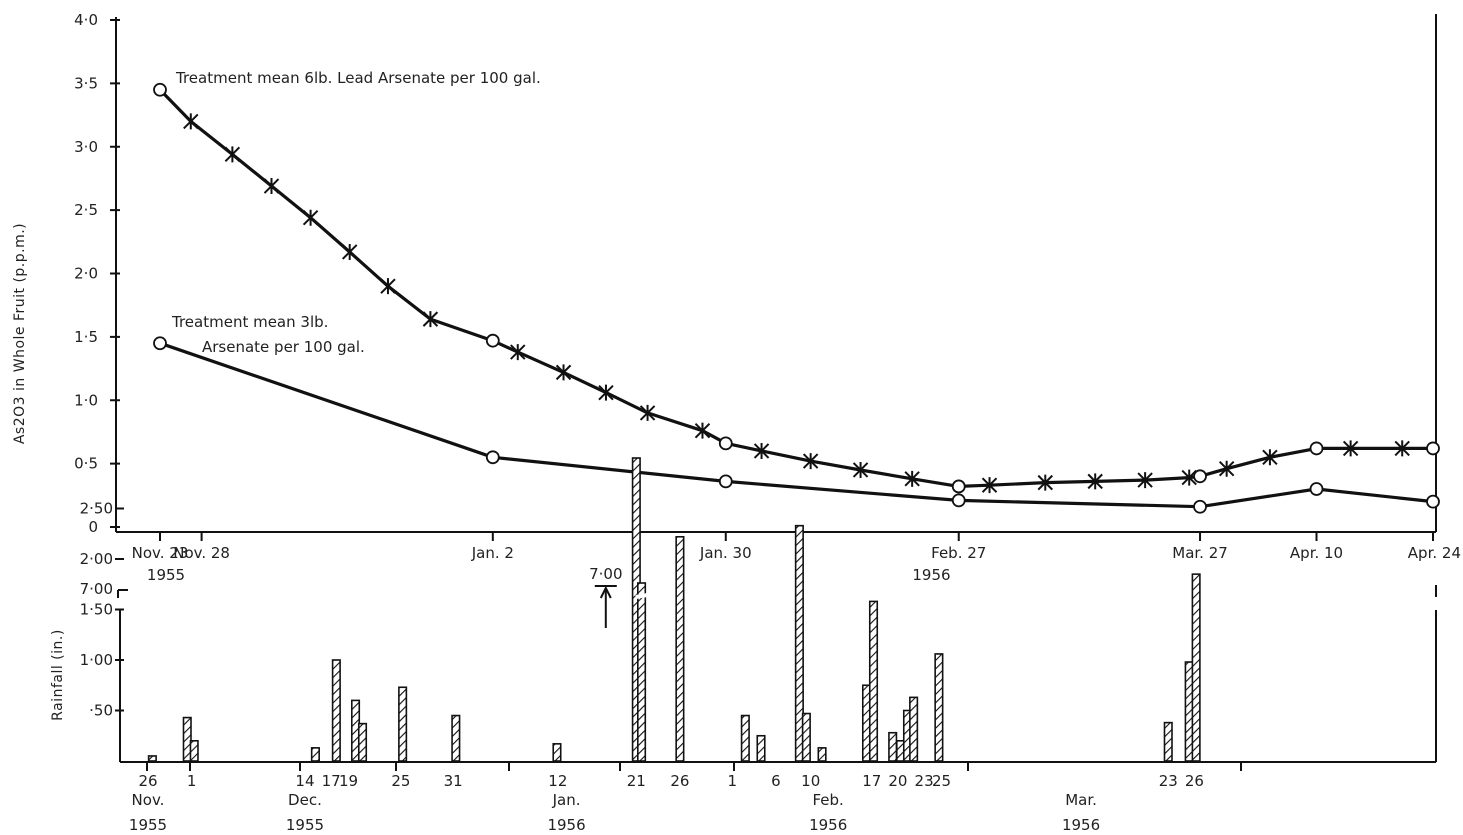  I want to click on y-tick-label: 3·0, so click(86, 147).